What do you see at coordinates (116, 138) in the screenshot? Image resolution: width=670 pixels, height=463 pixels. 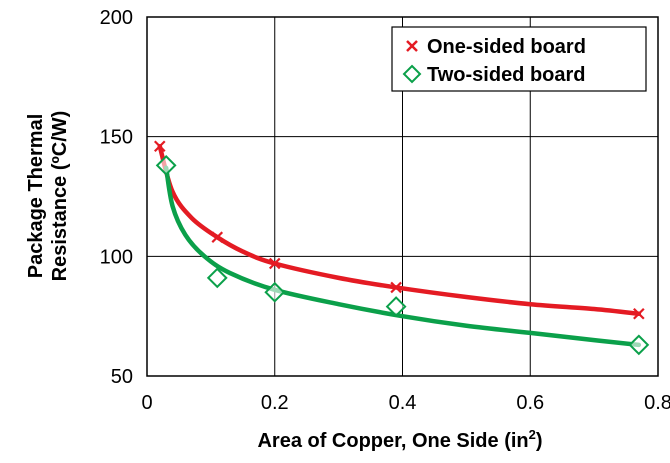 I see `y-tick-label: 150` at bounding box center [116, 138].